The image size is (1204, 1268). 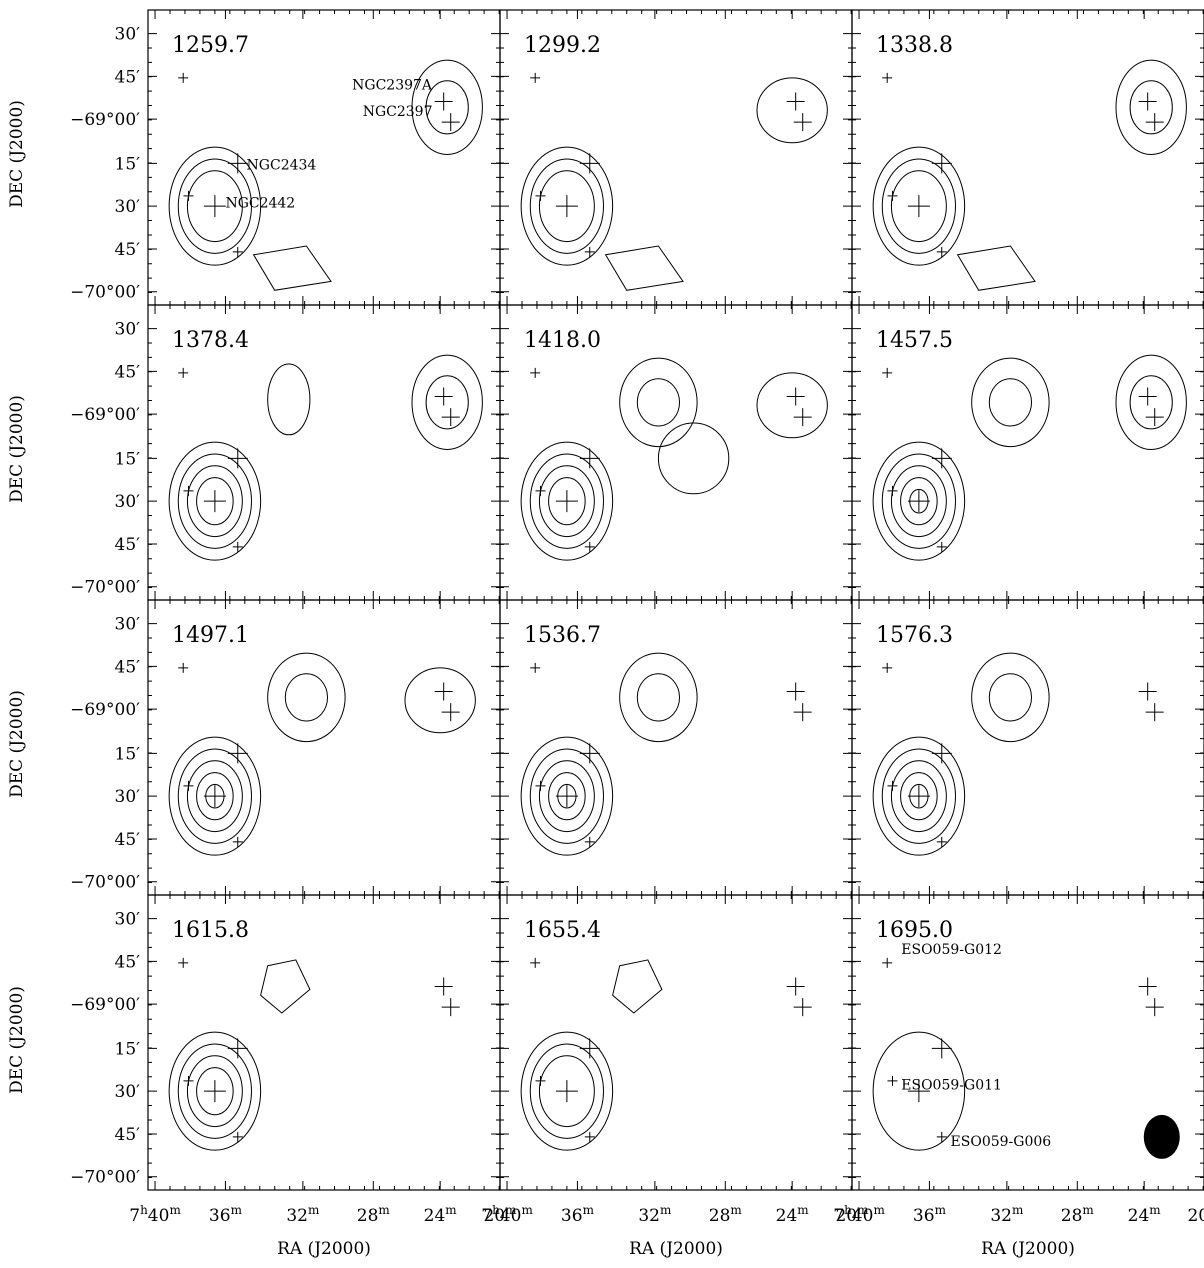 I want to click on velocity-label: 1378.4, so click(x=210, y=340).